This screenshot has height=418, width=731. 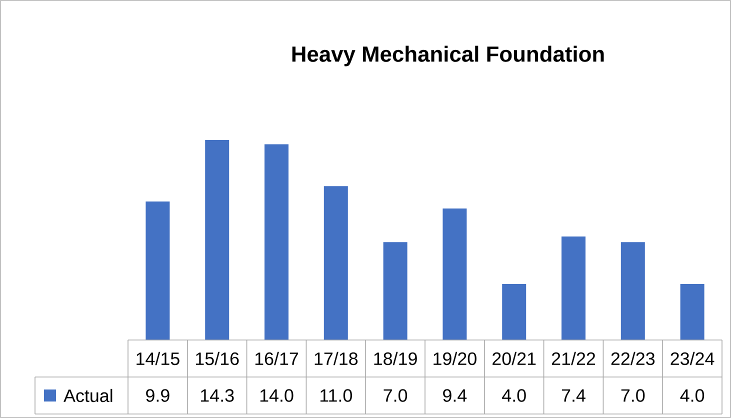 What do you see at coordinates (514, 359) in the screenshot?
I see `x-tick-label: 20/21` at bounding box center [514, 359].